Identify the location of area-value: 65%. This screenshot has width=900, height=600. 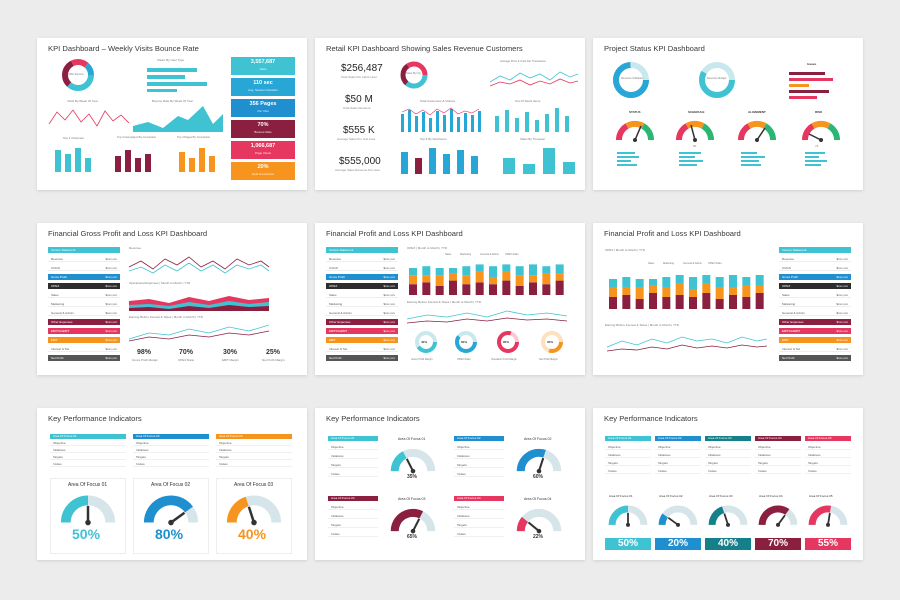
(412, 537).